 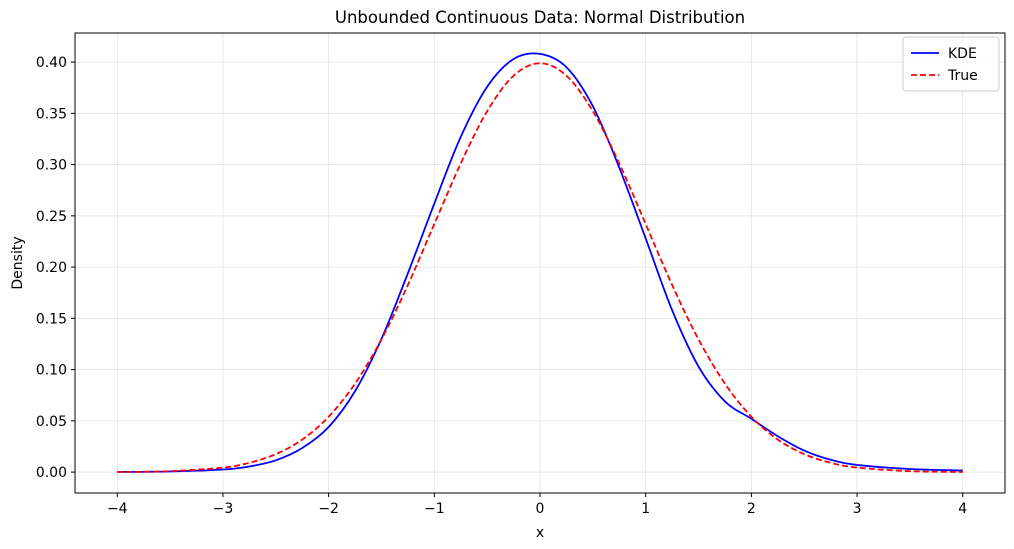 I want to click on y-tick-label: 0.10, so click(x=51, y=371).